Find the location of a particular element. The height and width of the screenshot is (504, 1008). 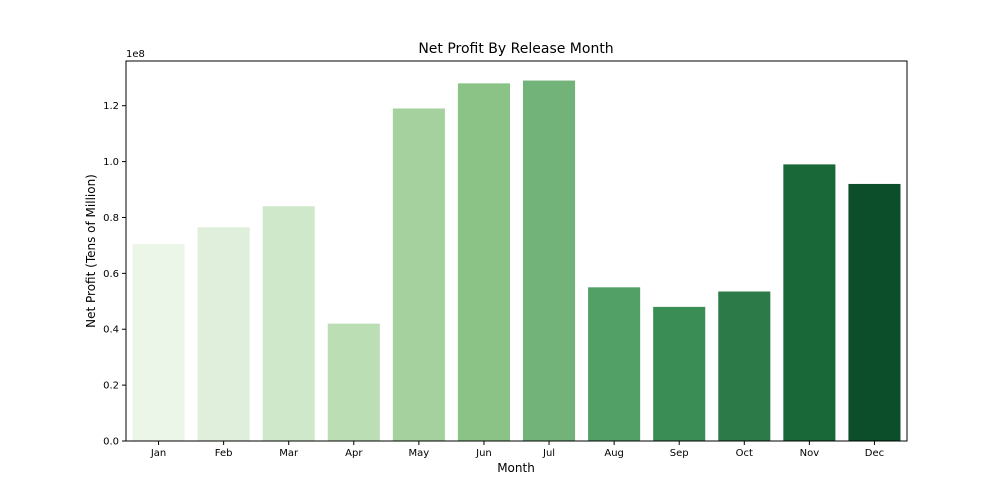

x-tick-label: Mar is located at coordinates (289, 453).